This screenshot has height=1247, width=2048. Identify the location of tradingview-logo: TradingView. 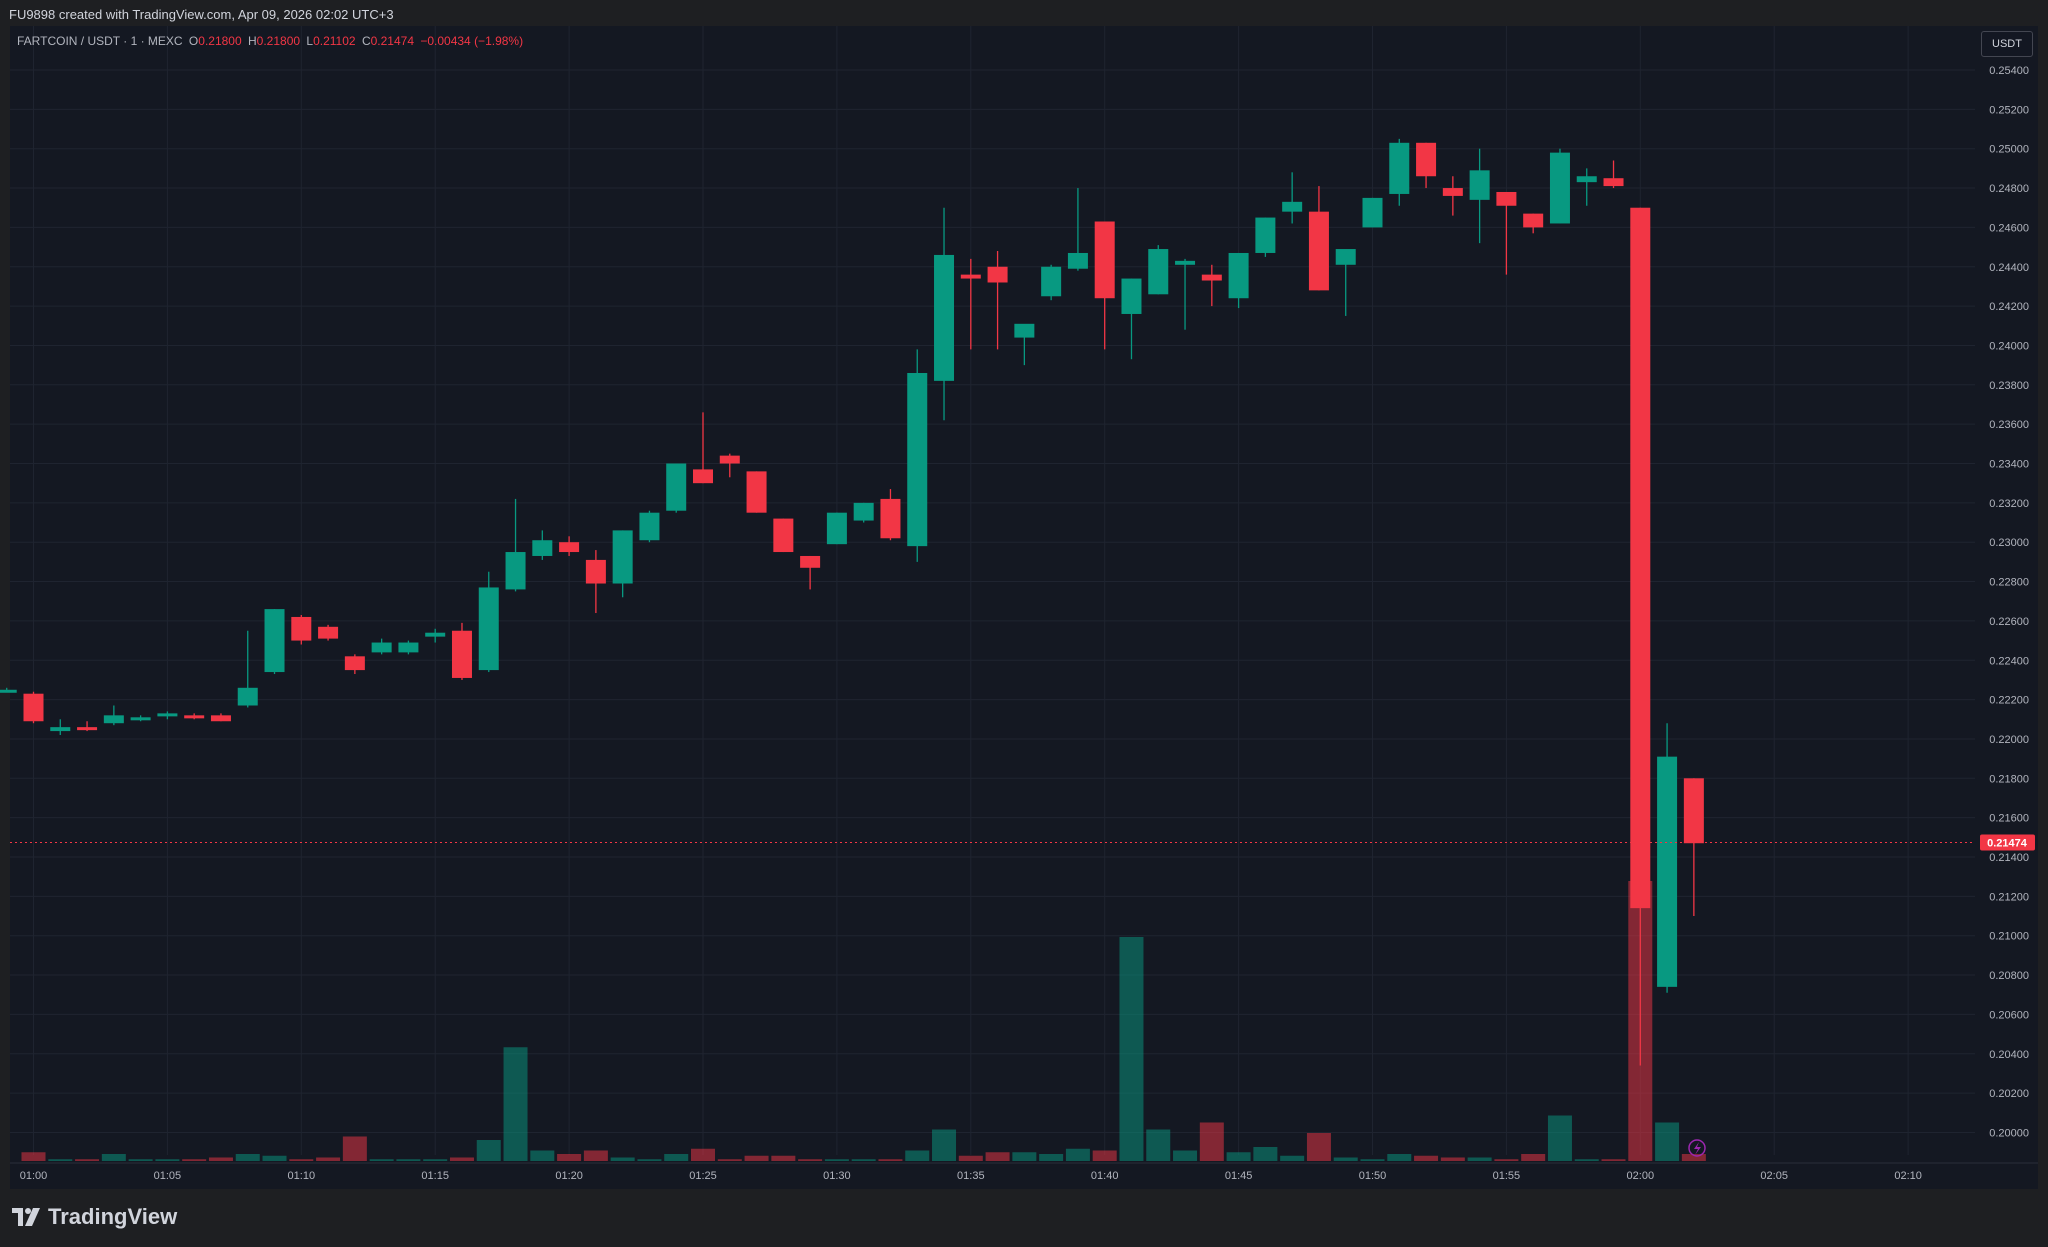
(94, 1217).